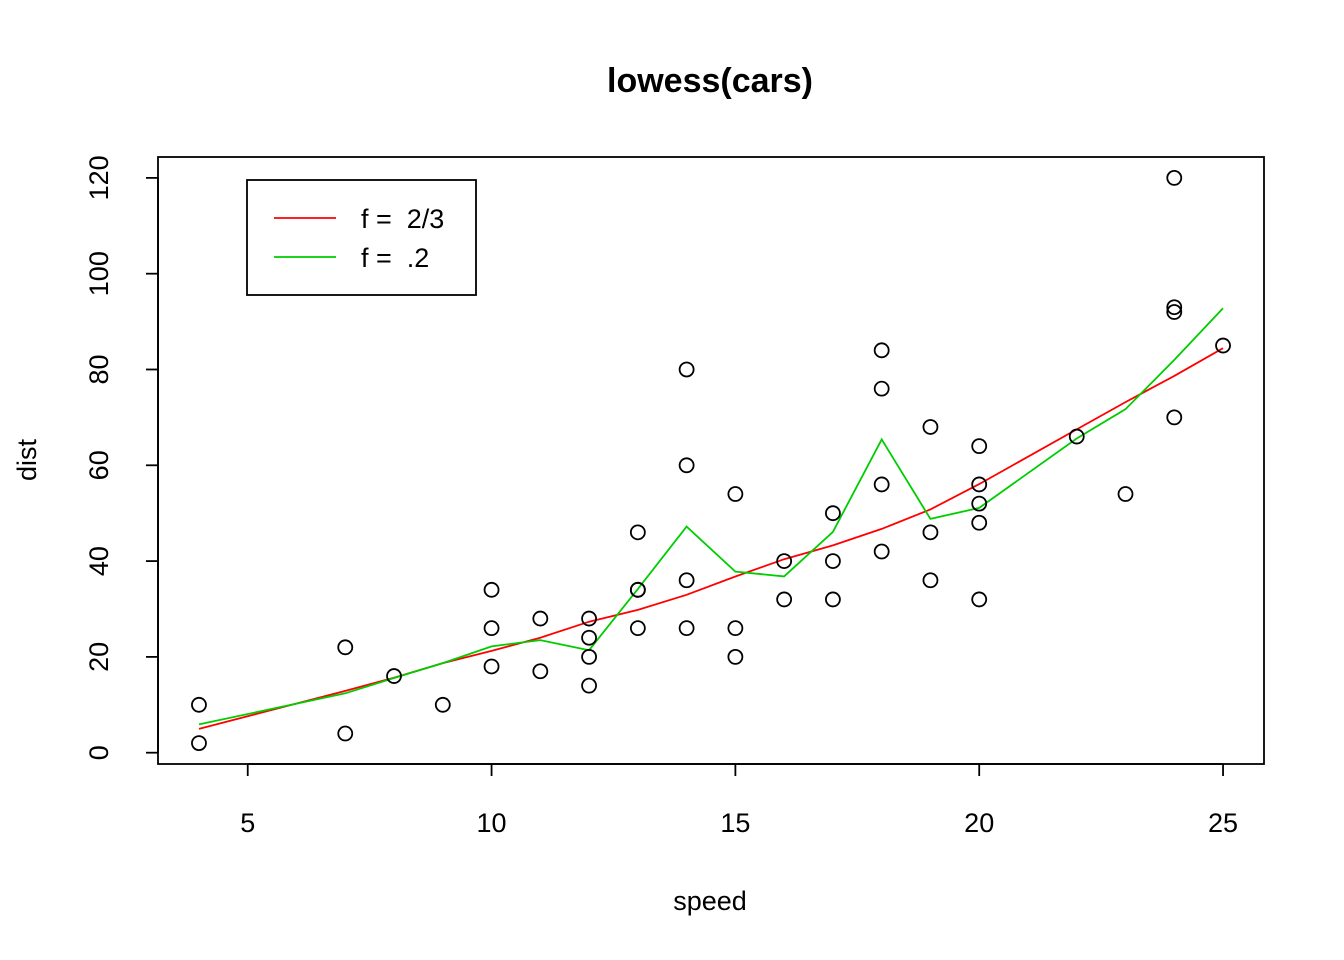  I want to click on x-tick-label: 10, so click(492, 823).